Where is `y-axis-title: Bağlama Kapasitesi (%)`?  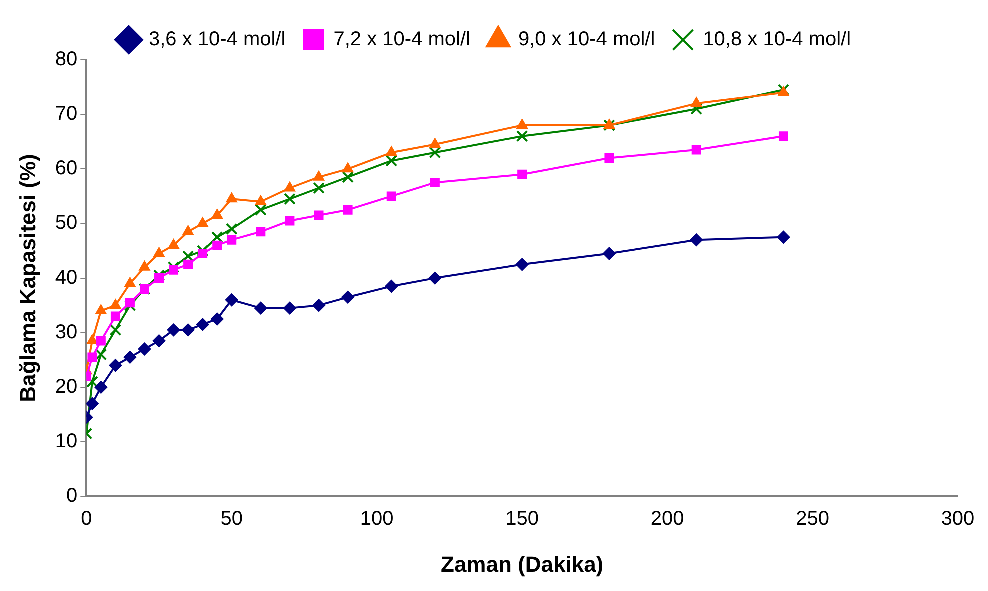 y-axis-title: Bağlama Kapasitesi (%) is located at coordinates (27, 278).